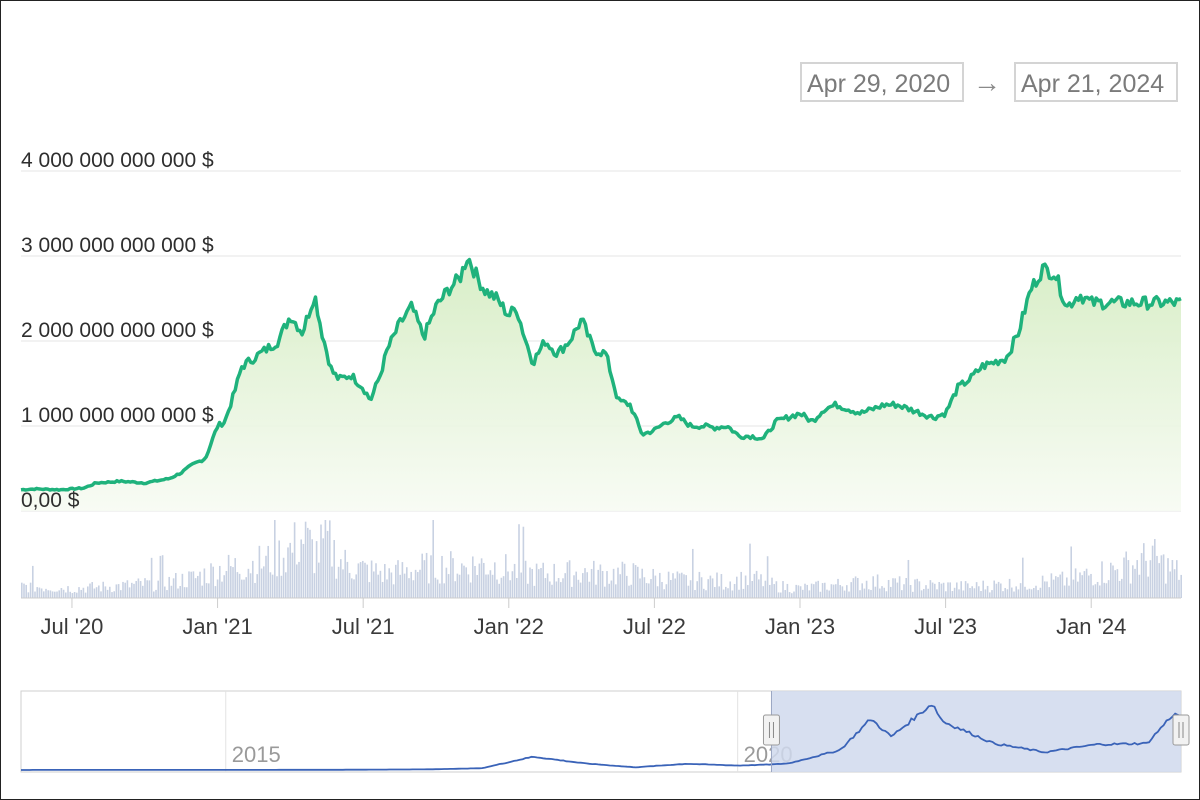 The width and height of the screenshot is (1200, 800). I want to click on from-date-input: Apr 29, 2020, so click(882, 82).